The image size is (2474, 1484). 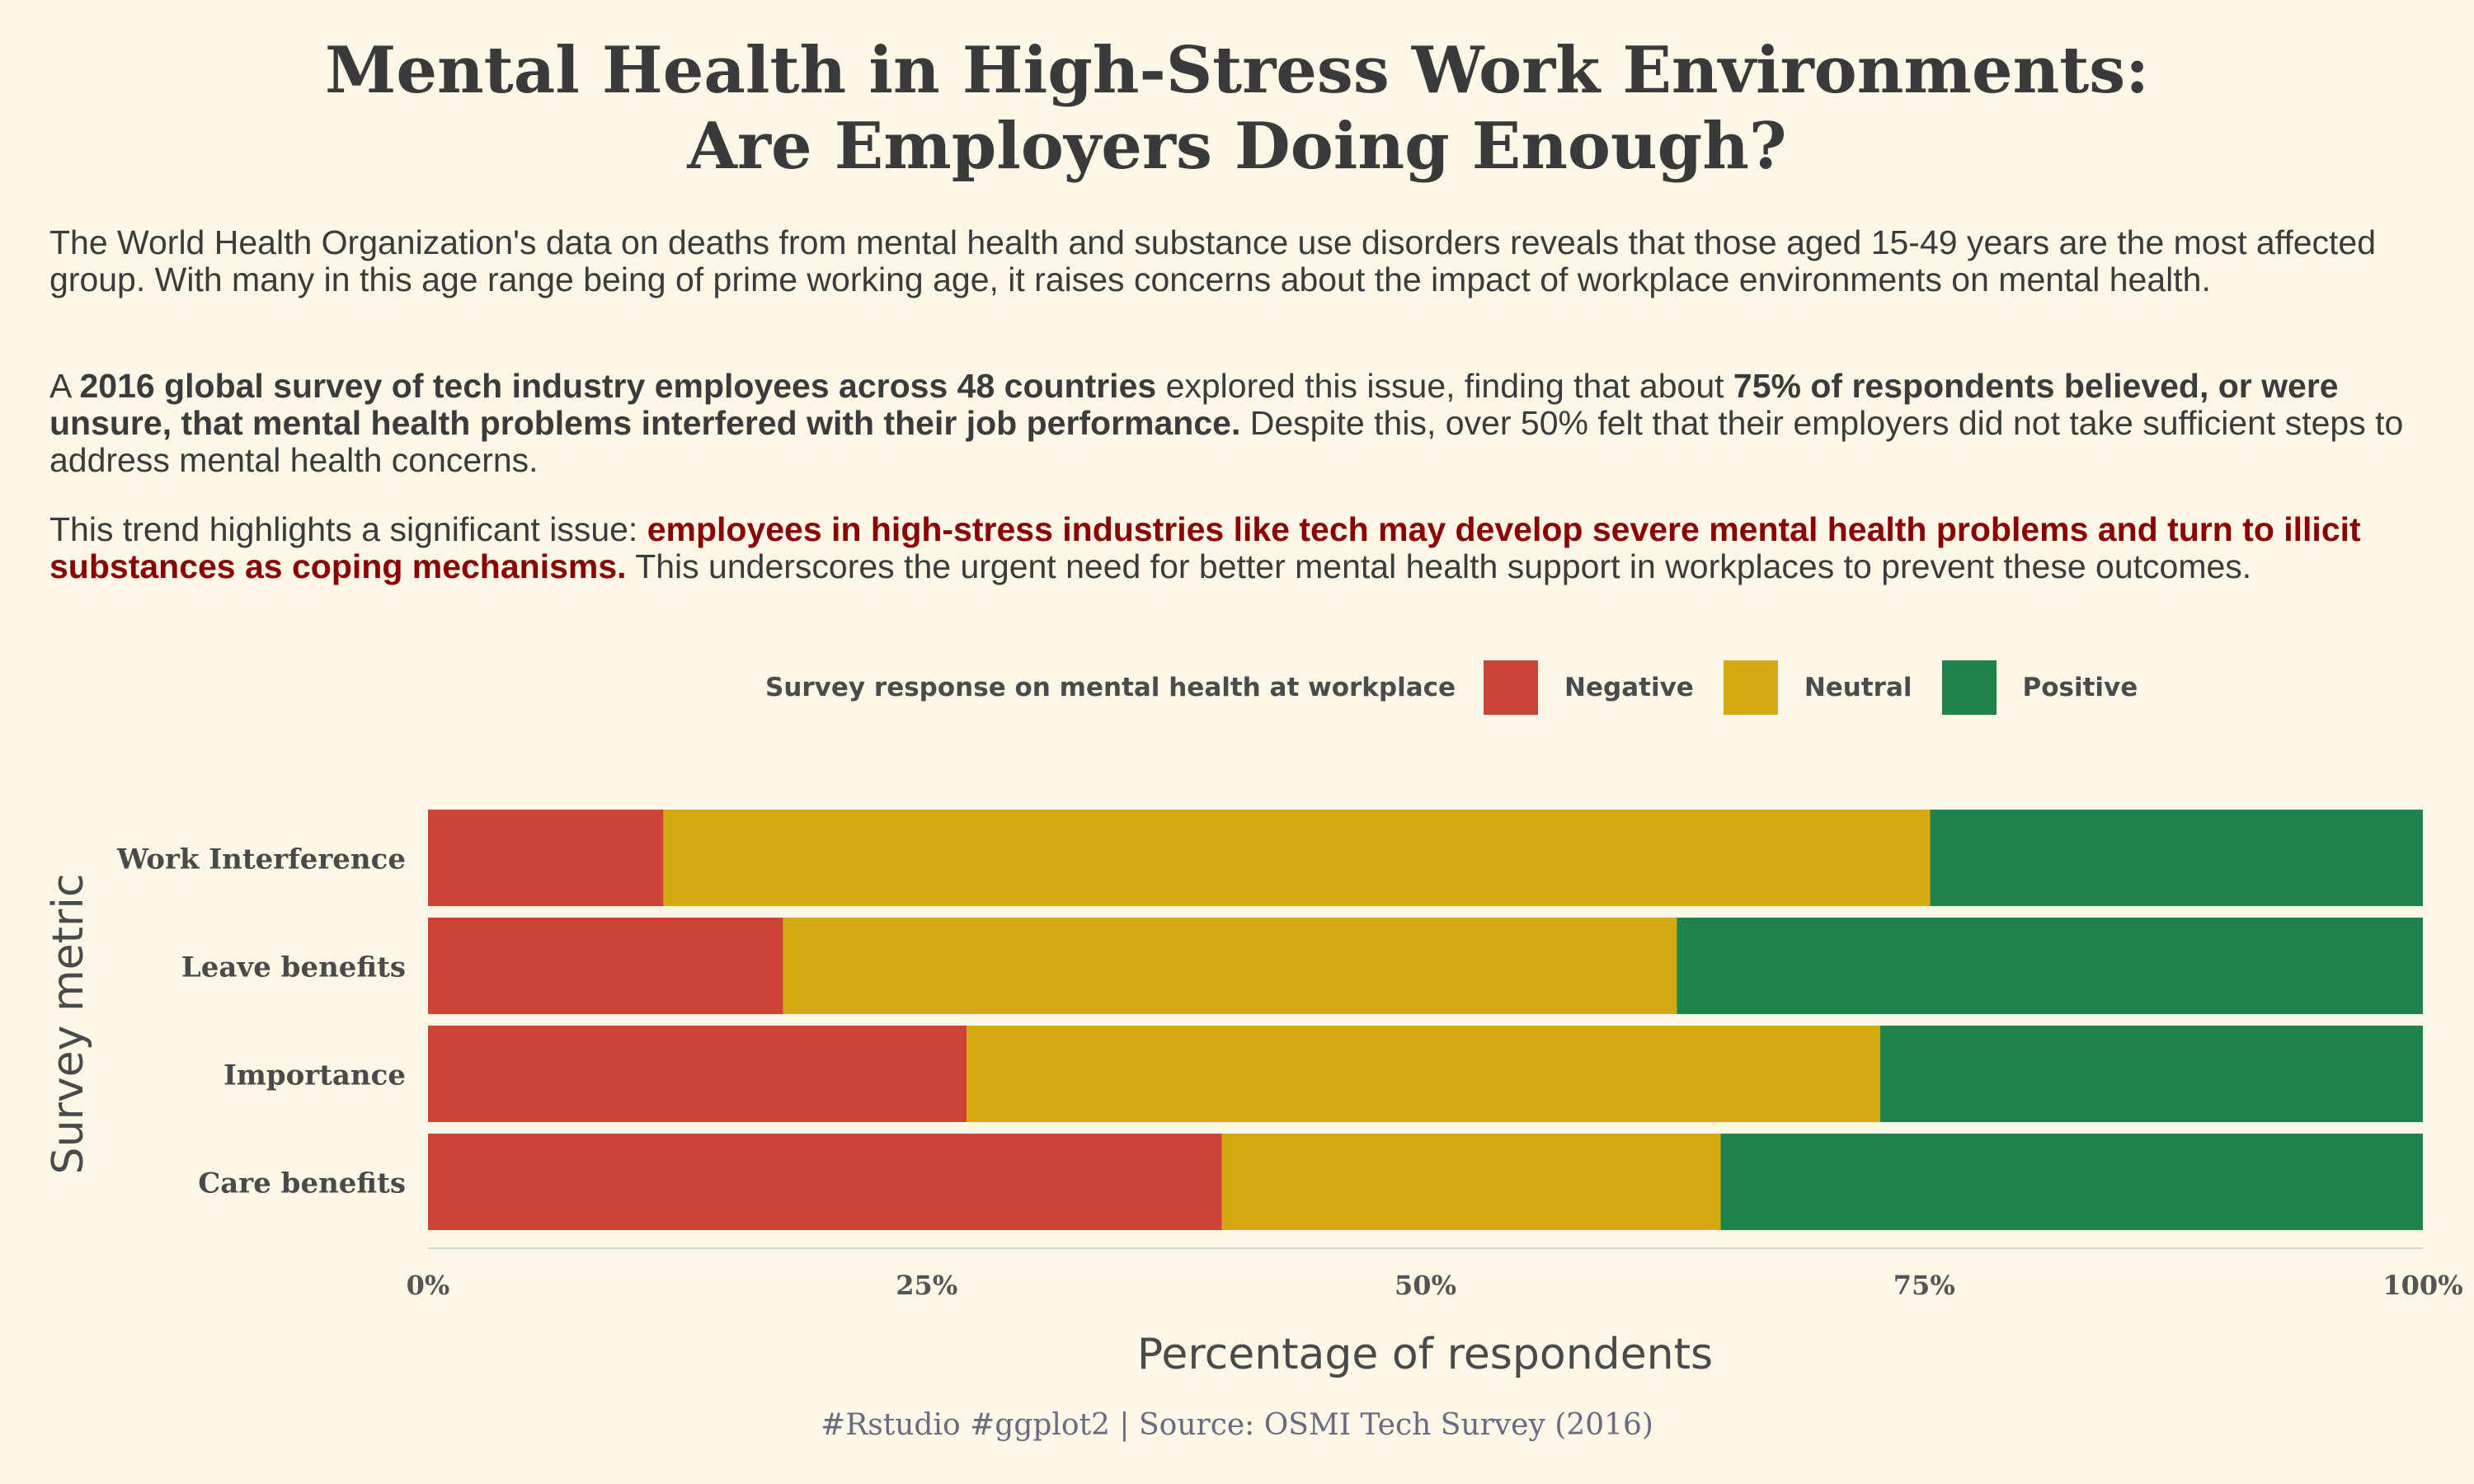 What do you see at coordinates (605, 966) in the screenshot?
I see `bar-negative-leave-benefits` at bounding box center [605, 966].